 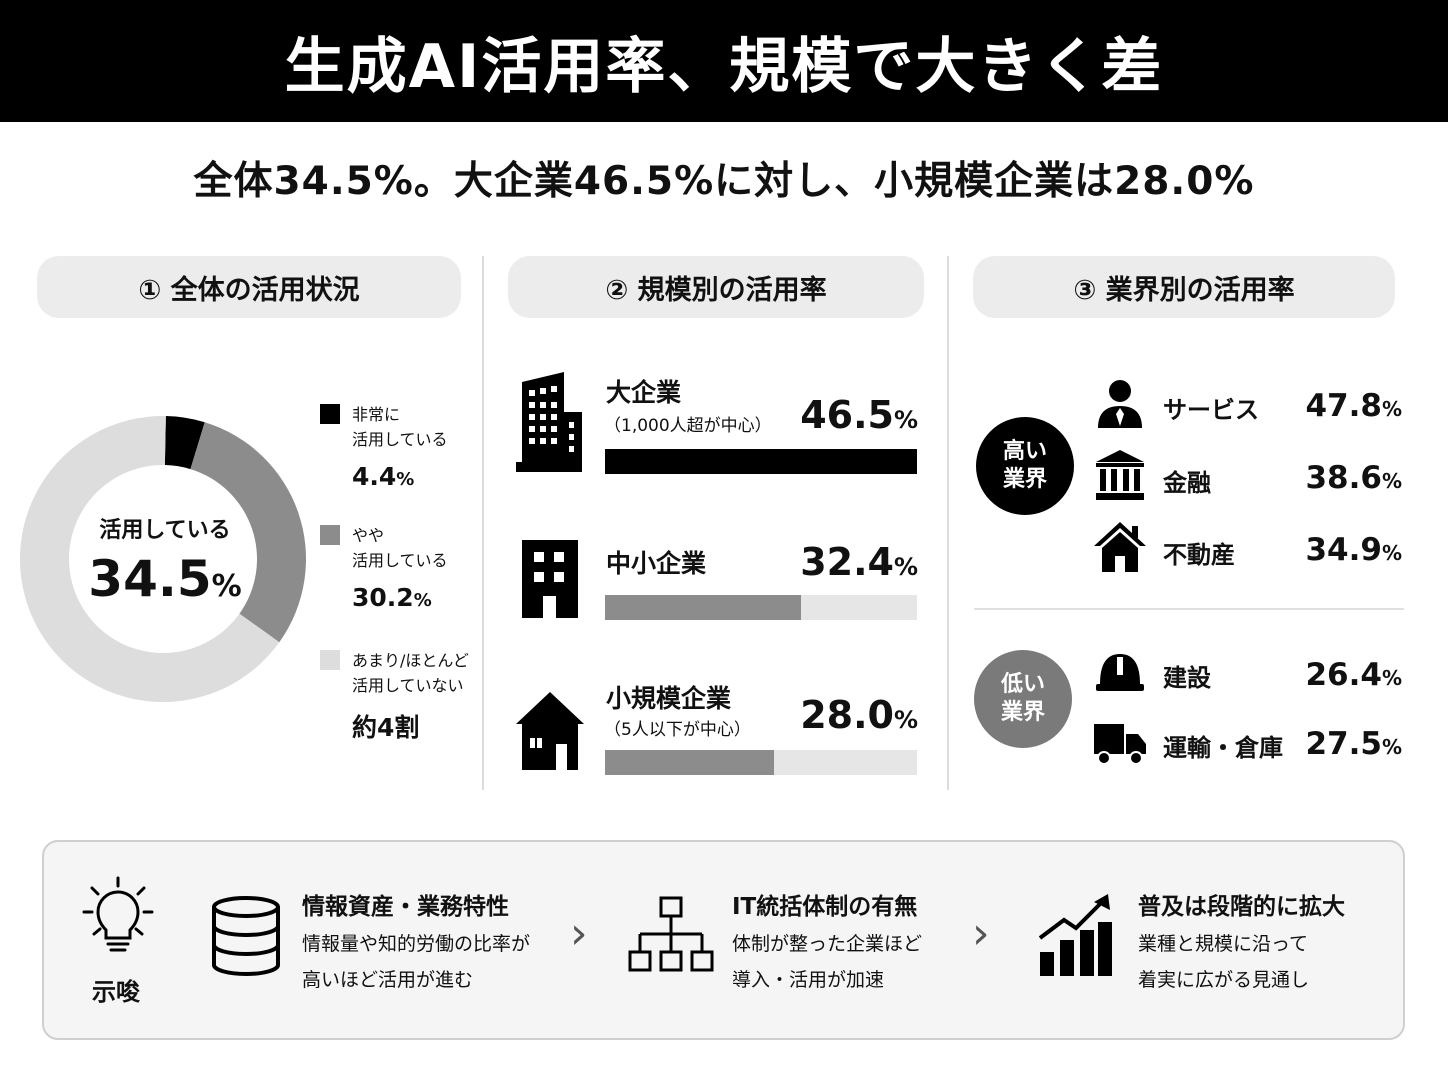 What do you see at coordinates (1022, 684) in the screenshot?
I see `low-group-line1: 低い` at bounding box center [1022, 684].